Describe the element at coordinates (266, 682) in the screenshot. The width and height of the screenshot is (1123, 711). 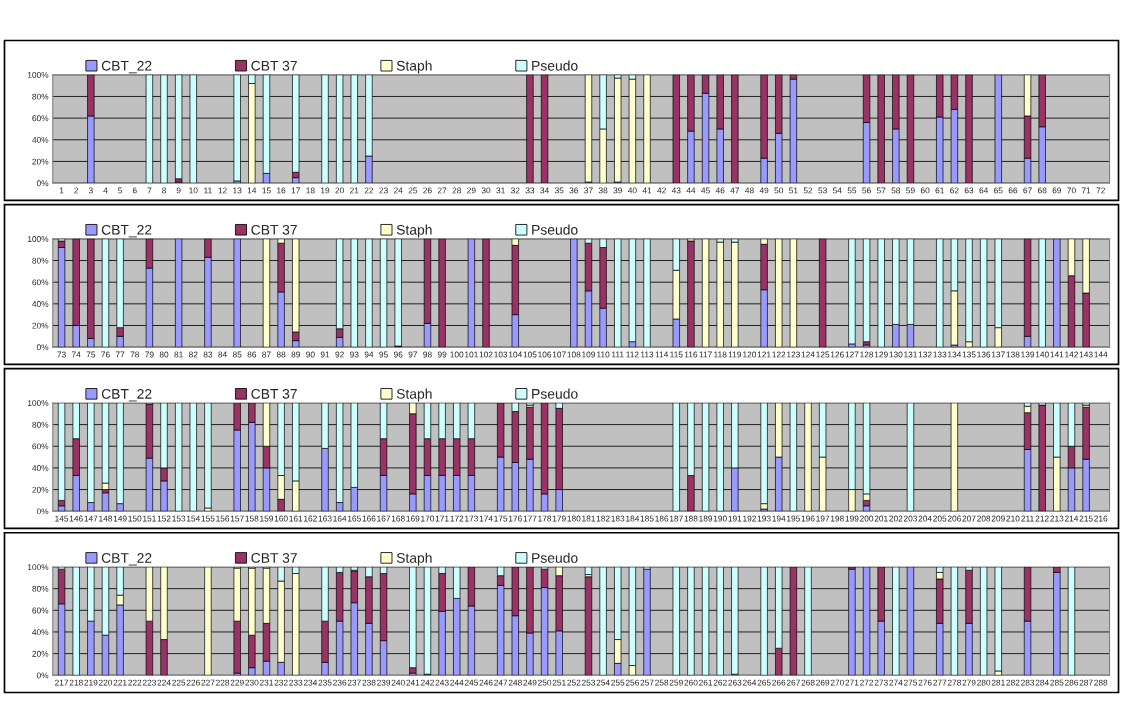
I see `x-tick-label: 231` at that location.